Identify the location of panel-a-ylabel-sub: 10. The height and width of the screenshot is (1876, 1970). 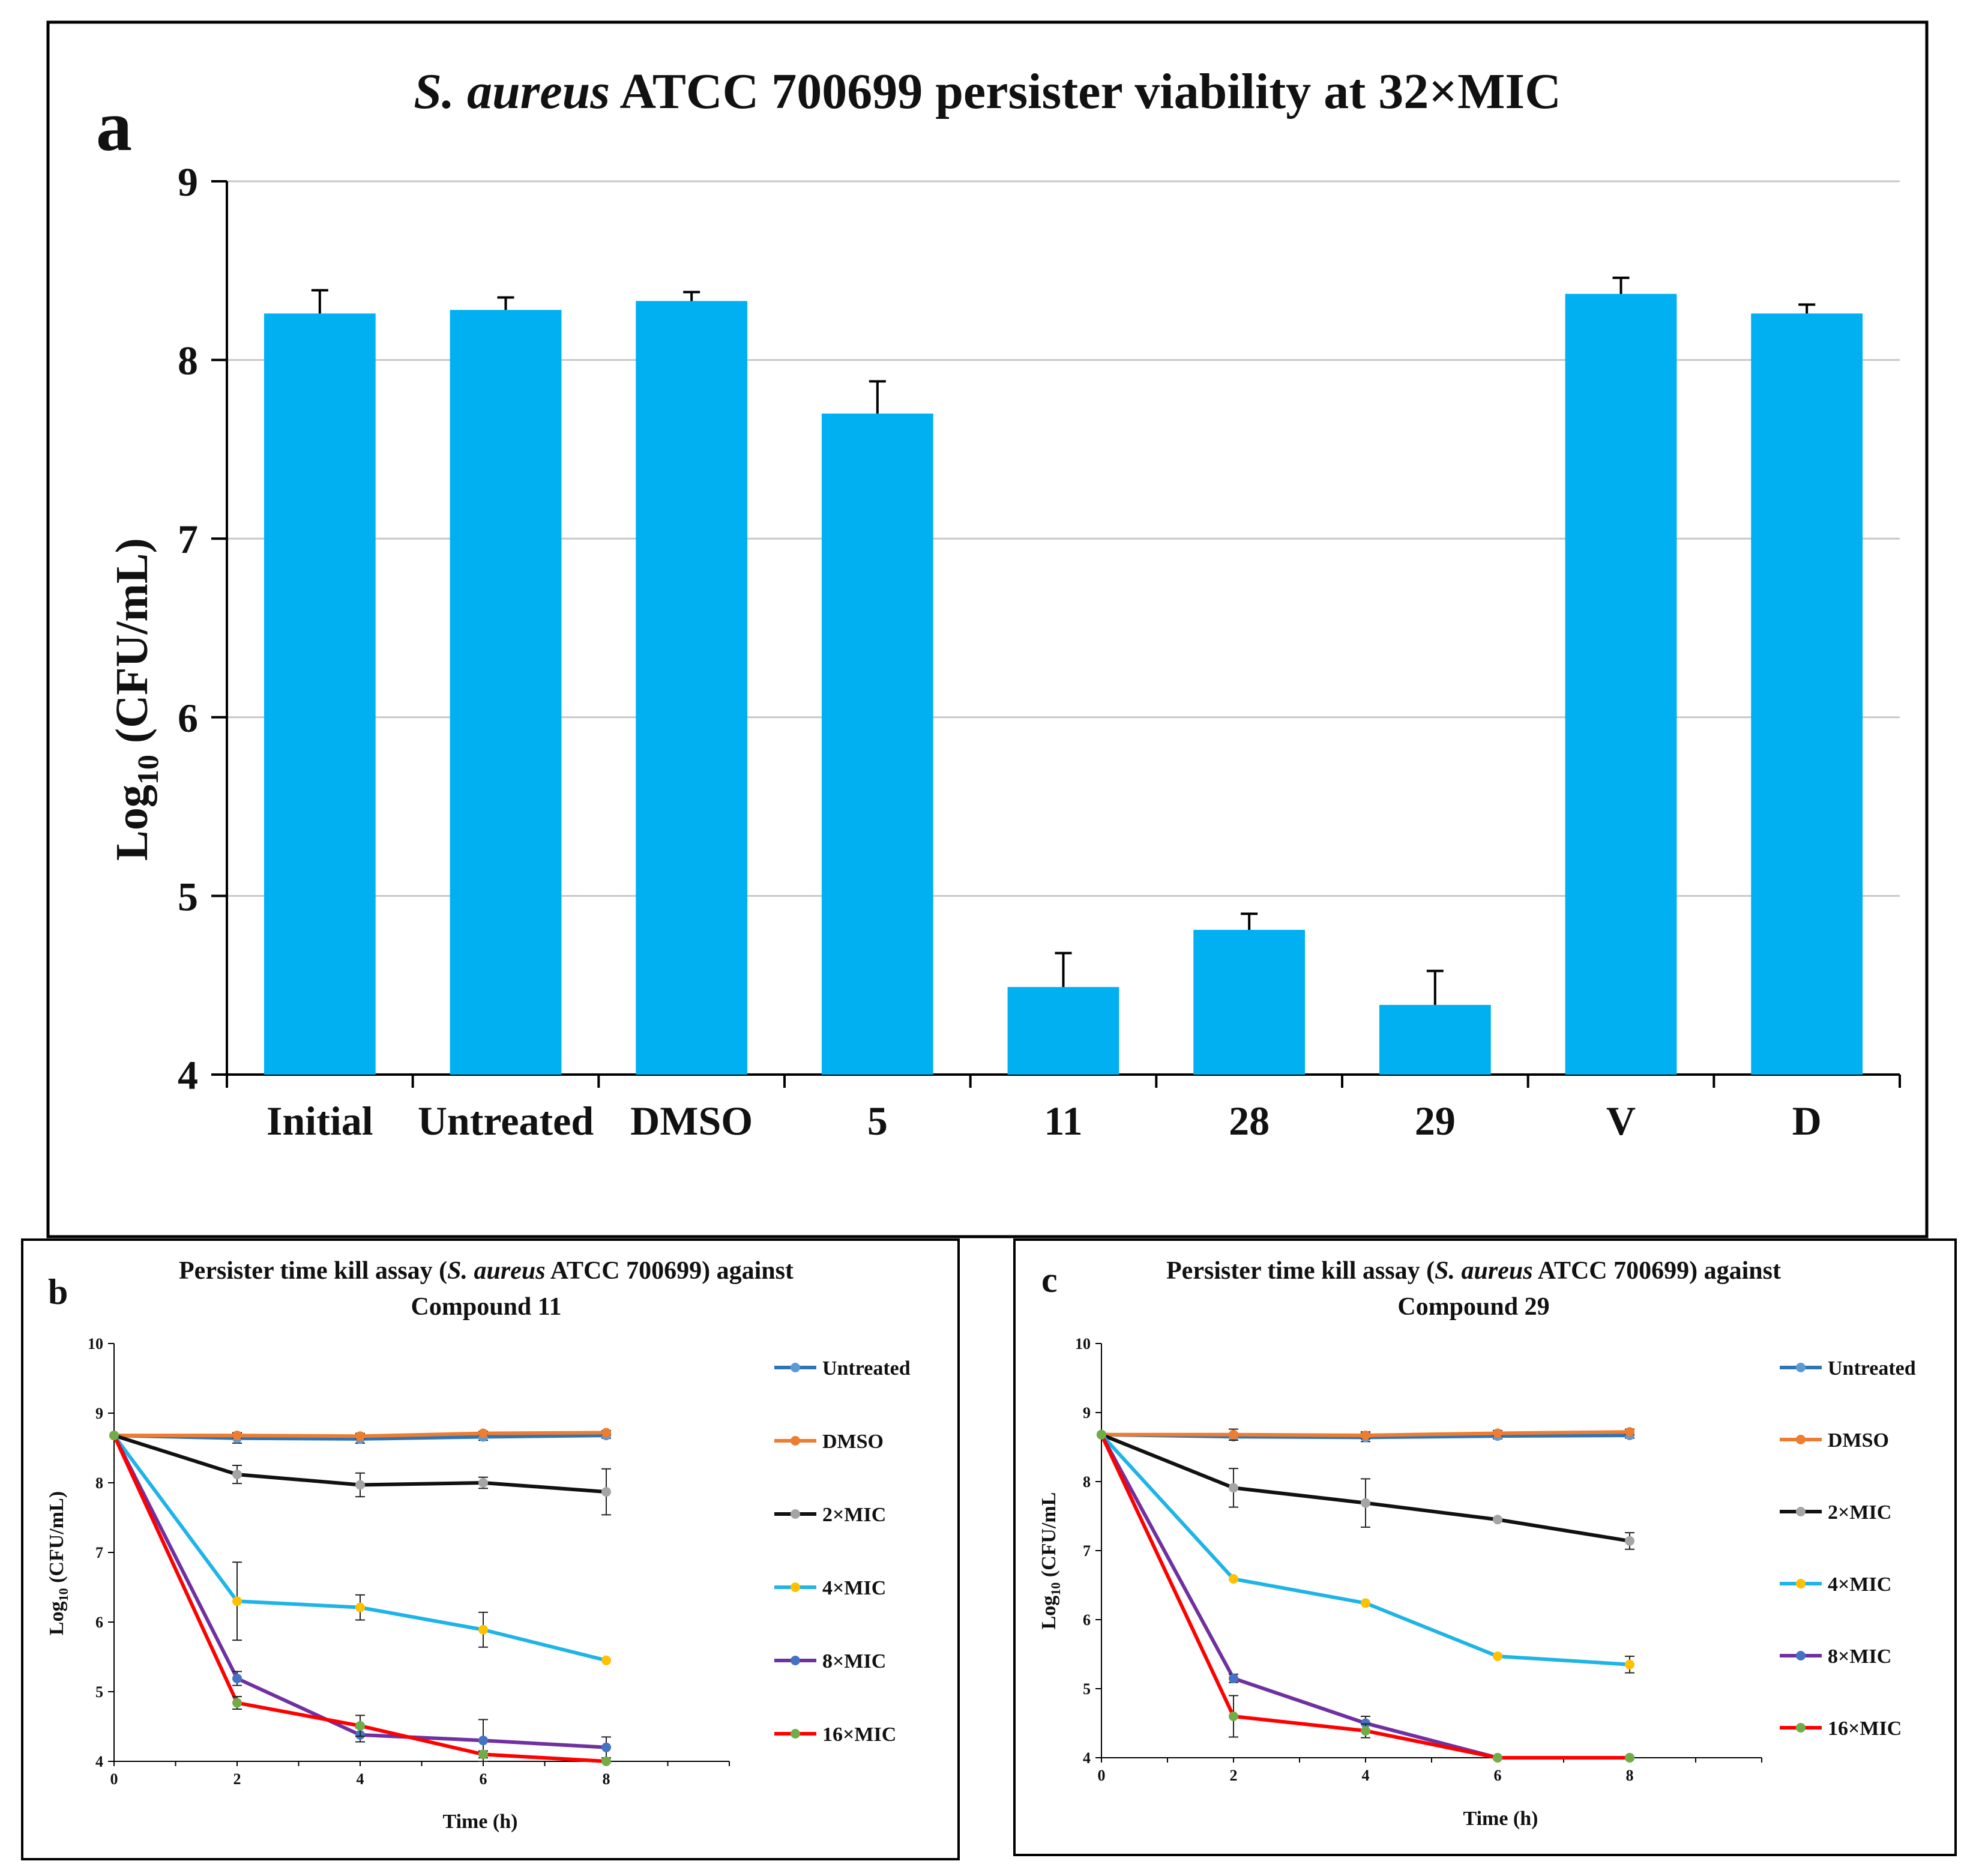
(147, 770).